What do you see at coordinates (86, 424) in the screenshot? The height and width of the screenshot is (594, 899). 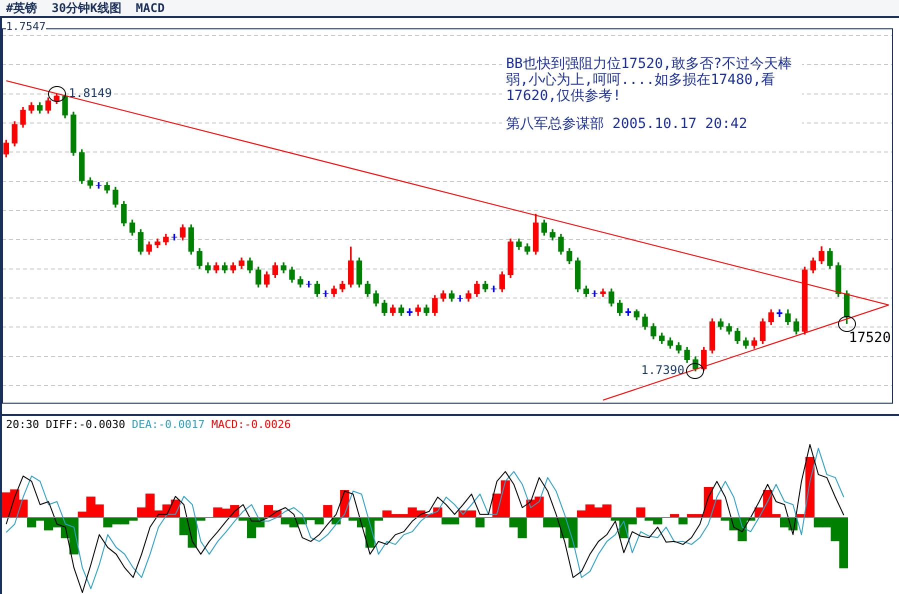 I see `text: DIFF:-0.0030` at bounding box center [86, 424].